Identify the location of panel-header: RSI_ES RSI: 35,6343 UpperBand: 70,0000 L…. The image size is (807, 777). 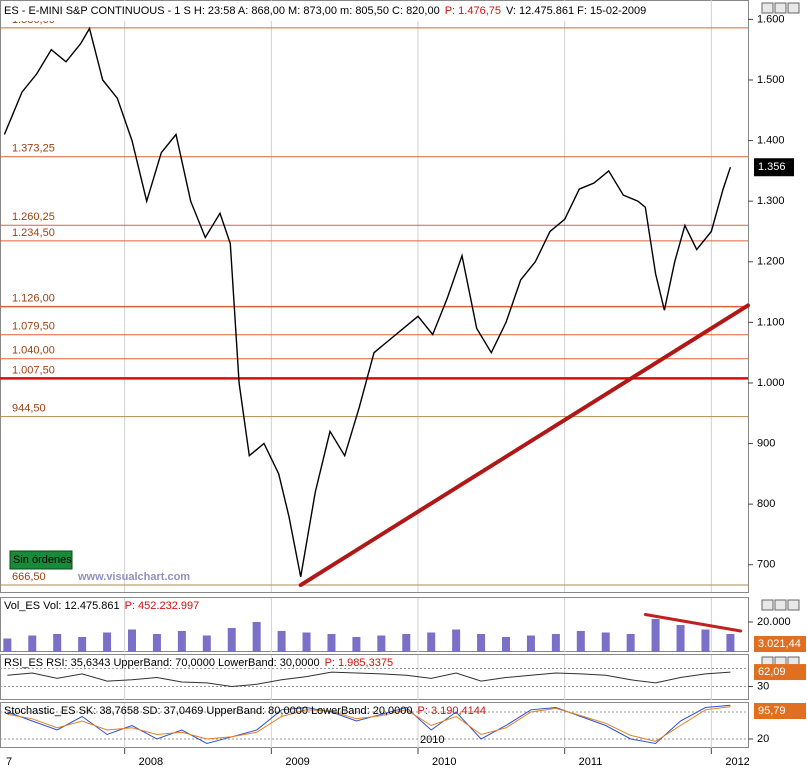
(198, 663).